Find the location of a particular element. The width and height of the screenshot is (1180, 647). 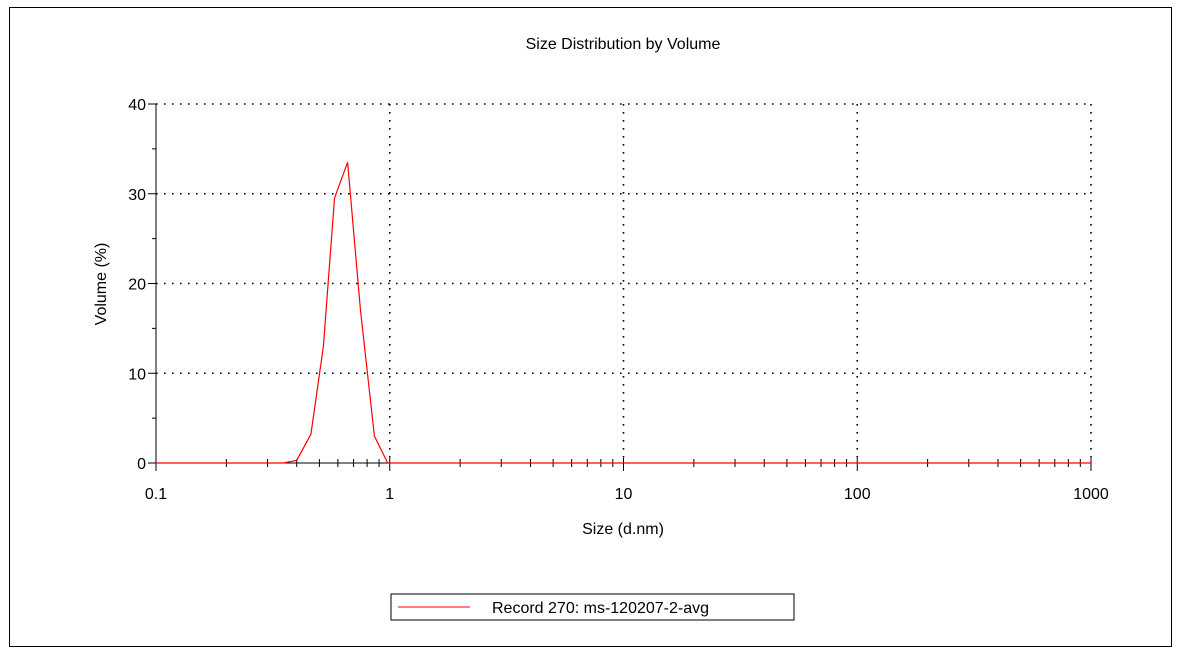

x-tick-label: 0.1 is located at coordinates (156, 494).